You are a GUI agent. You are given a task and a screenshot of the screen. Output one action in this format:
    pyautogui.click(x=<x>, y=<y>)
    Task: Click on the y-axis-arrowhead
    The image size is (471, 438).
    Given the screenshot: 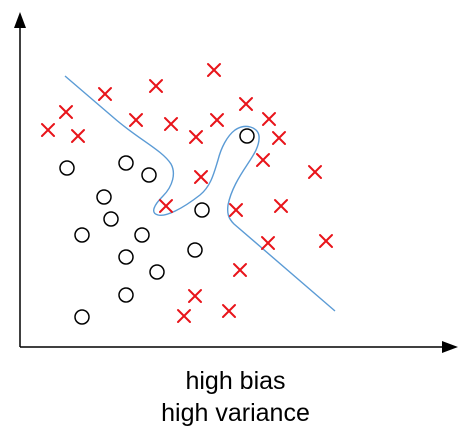 What is the action you would take?
    pyautogui.click(x=20, y=20)
    